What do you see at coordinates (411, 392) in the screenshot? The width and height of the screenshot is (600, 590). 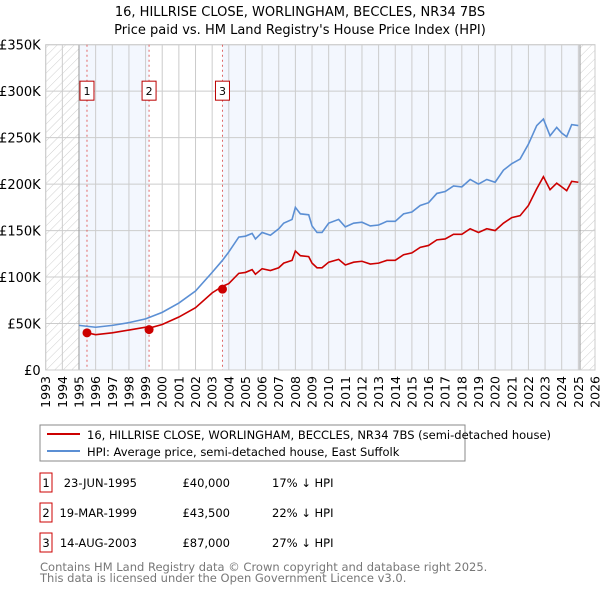 I see `x-tick-label: 2015` at bounding box center [411, 392].